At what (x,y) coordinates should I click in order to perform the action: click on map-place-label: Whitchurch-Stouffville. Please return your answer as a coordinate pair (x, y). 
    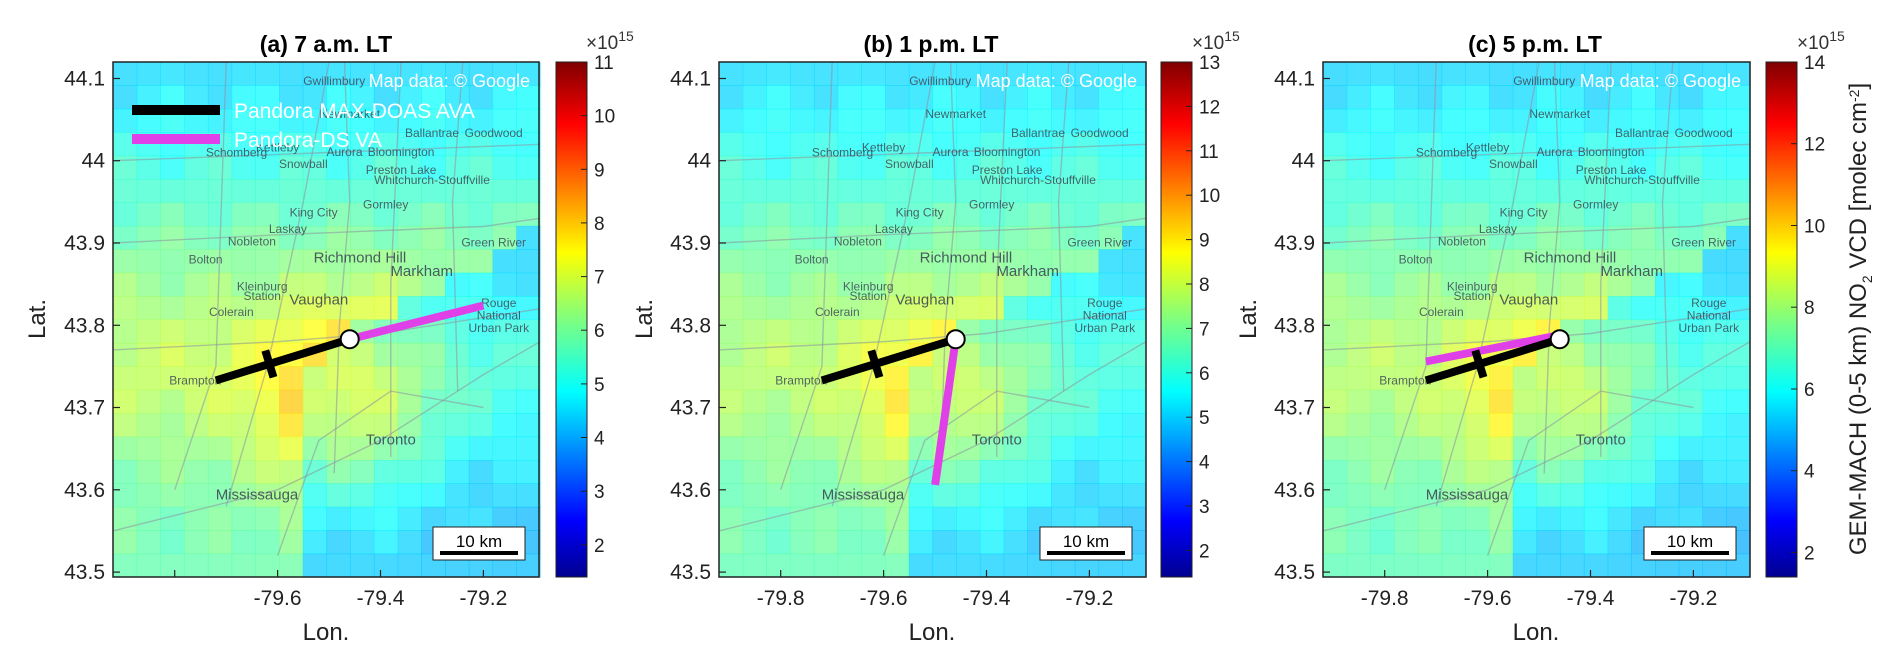
    Looking at the image, I should click on (1642, 180).